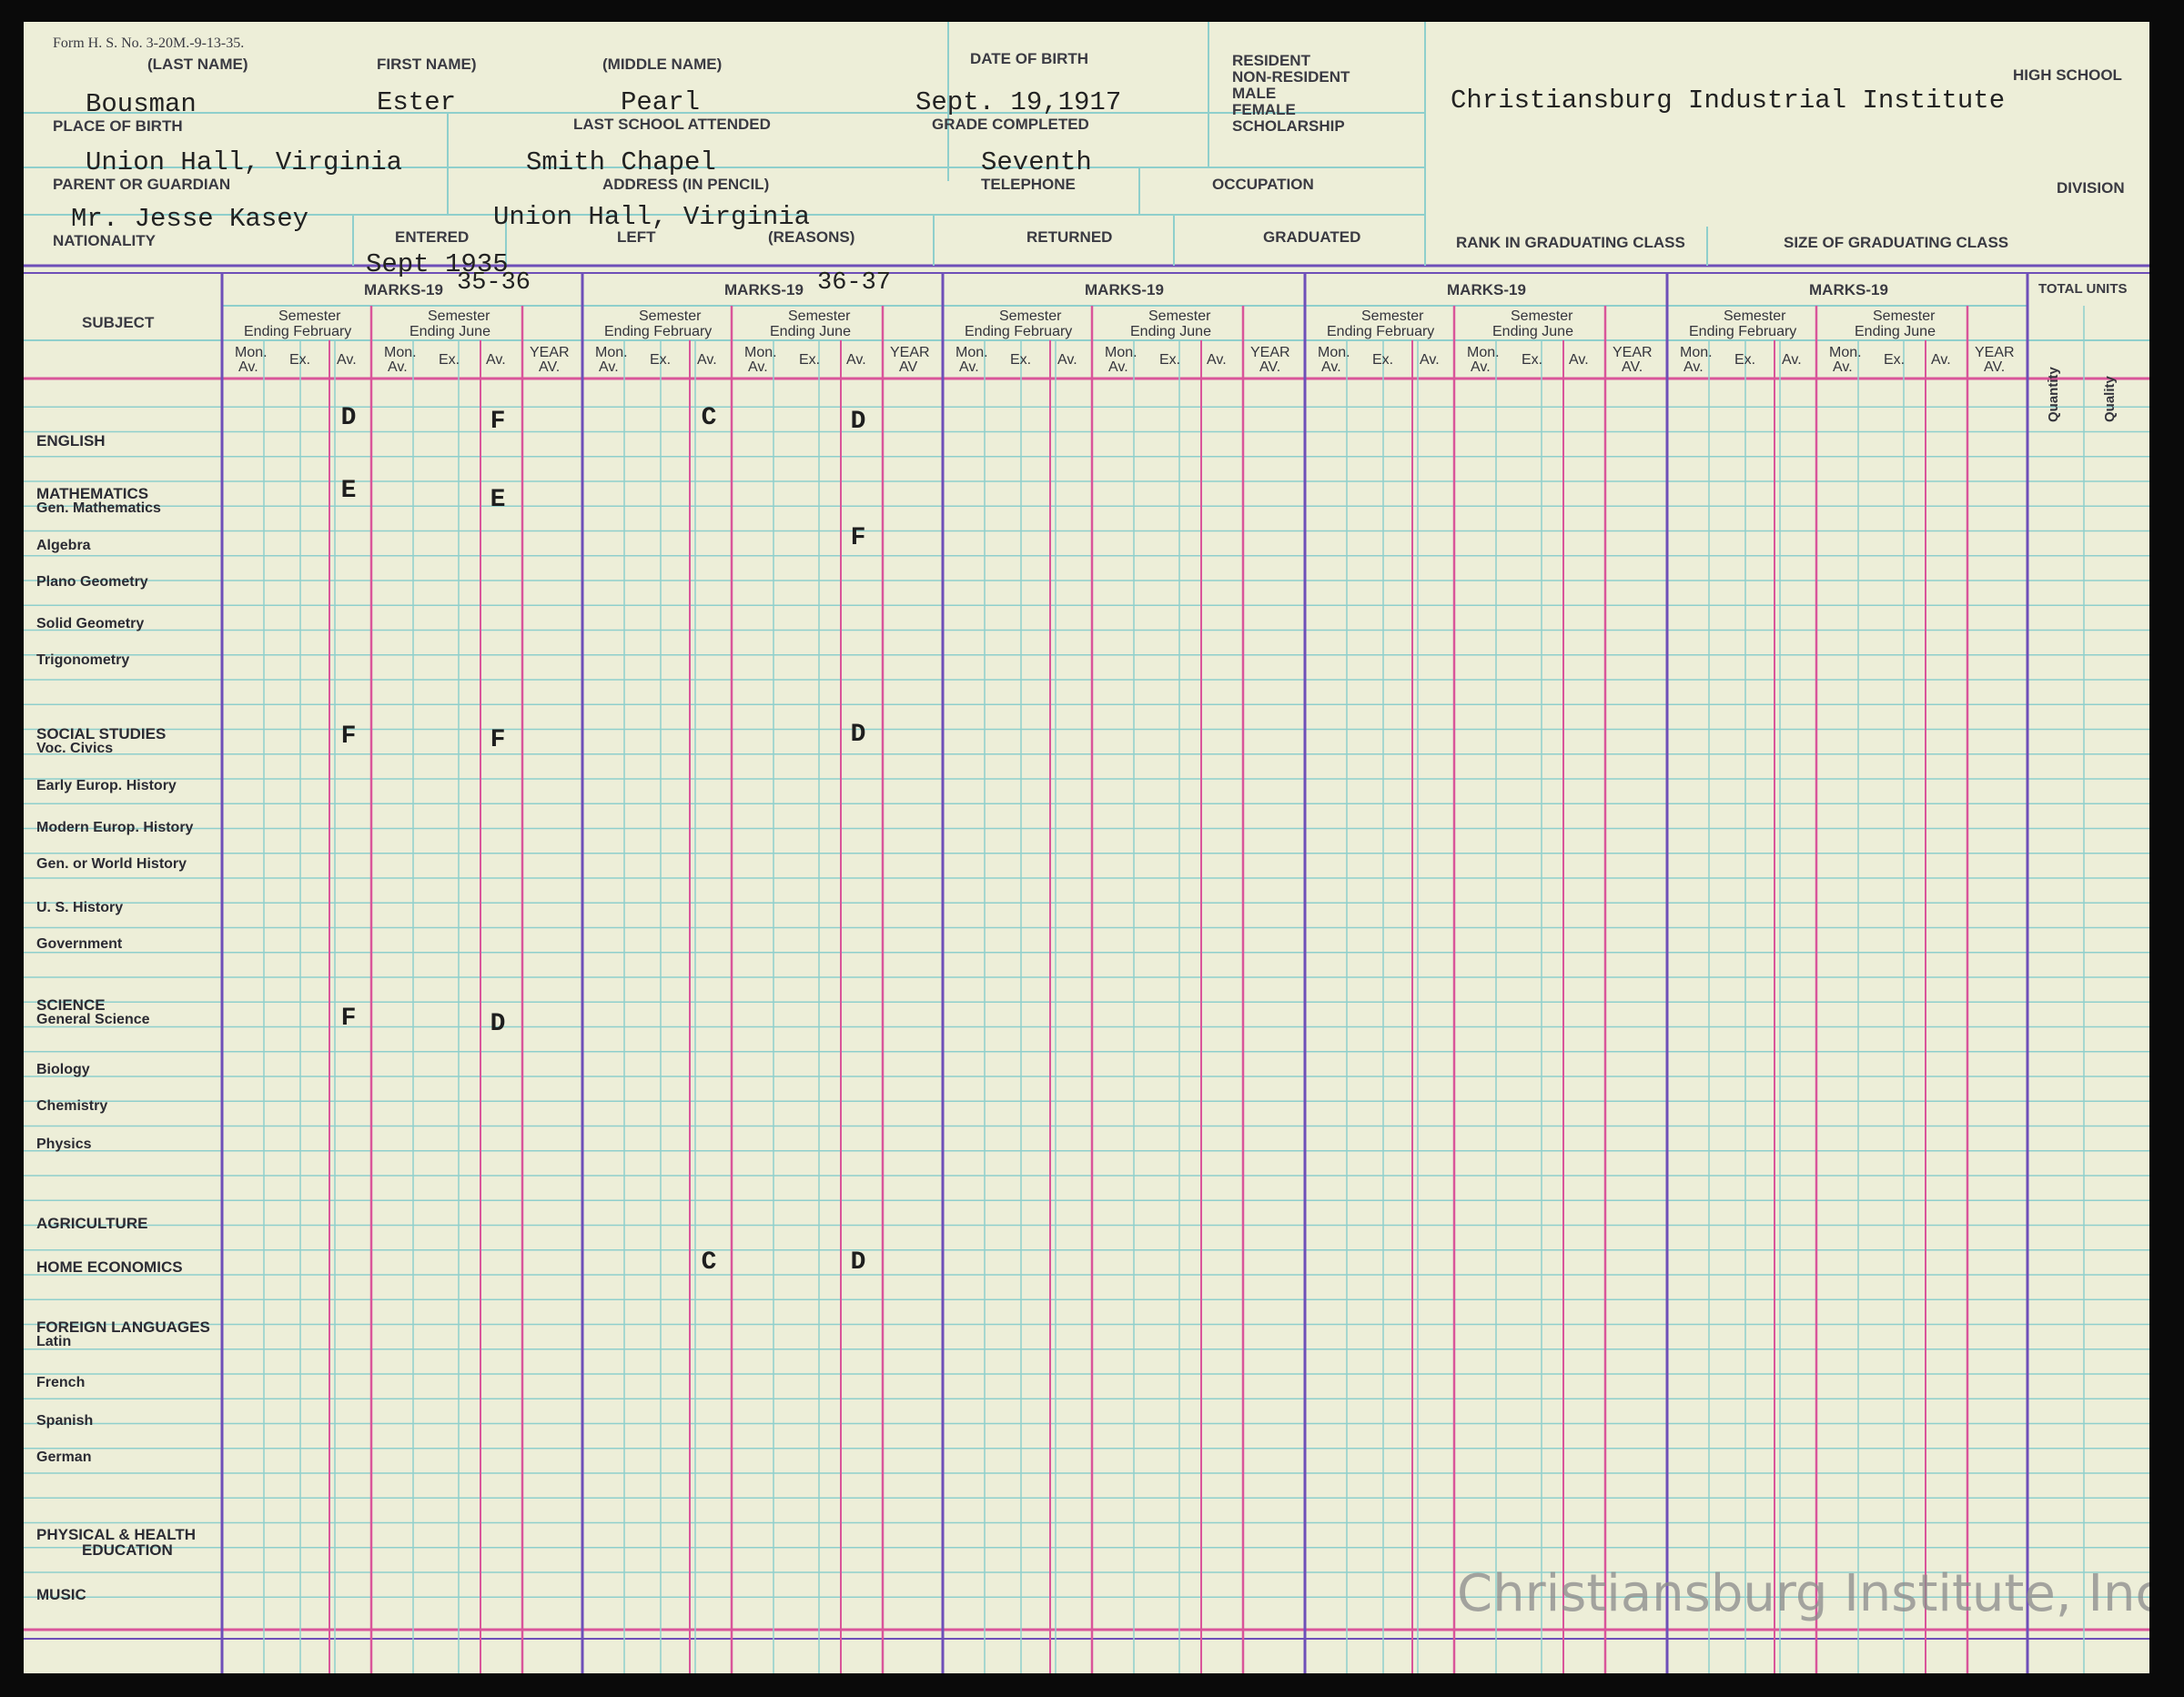 The width and height of the screenshot is (2184, 1697). What do you see at coordinates (812, 237) in the screenshot?
I see `label-reasons: (REASONS)` at bounding box center [812, 237].